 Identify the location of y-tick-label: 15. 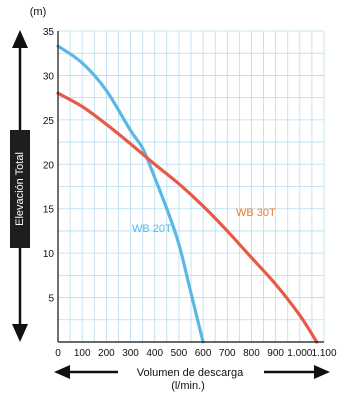
(49, 210).